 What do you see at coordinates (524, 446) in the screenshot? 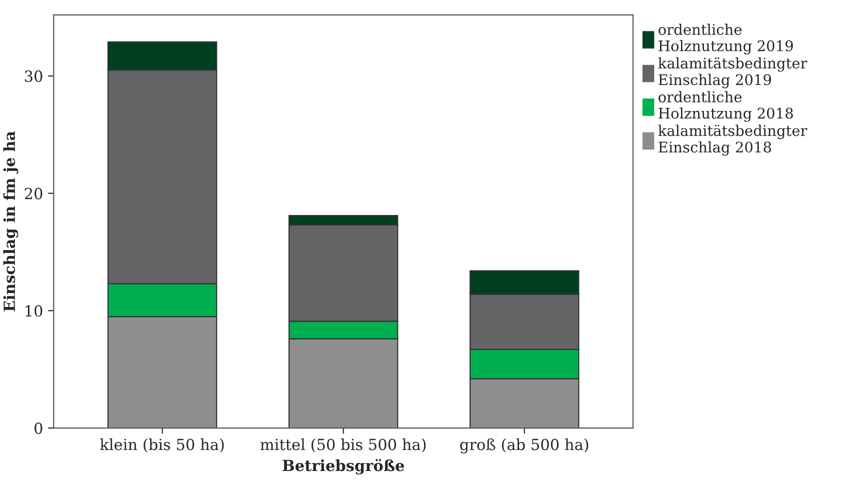
I see `x-tick-label: groß (ab 500 ha)` at bounding box center [524, 446].